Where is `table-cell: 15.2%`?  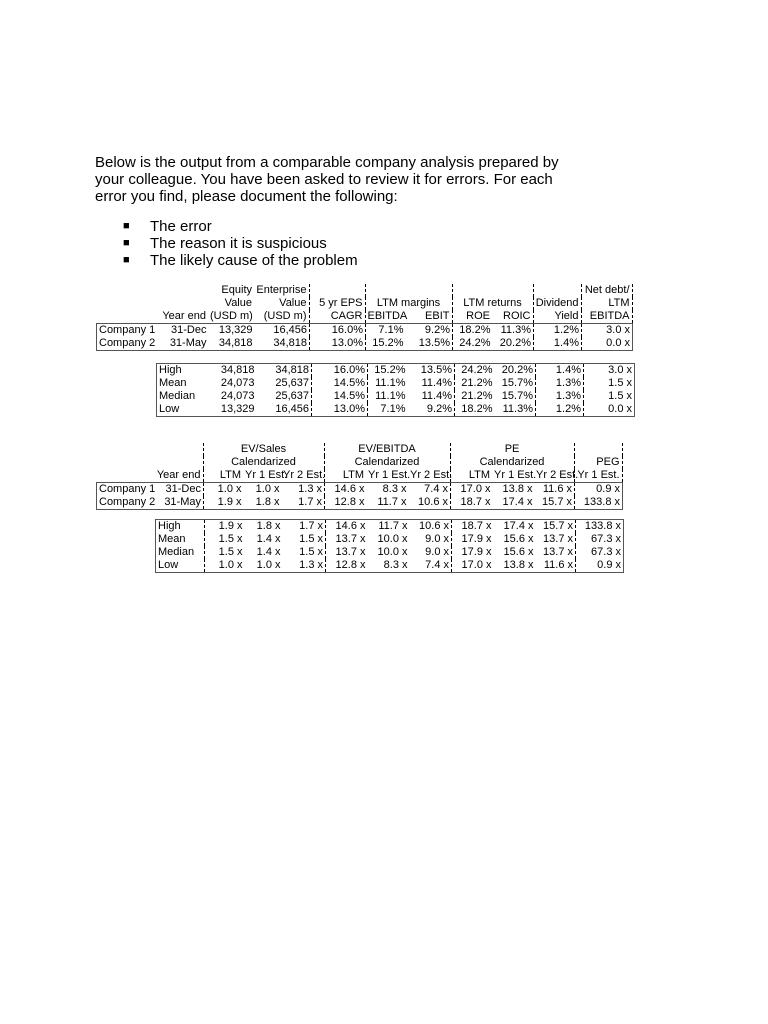 table-cell: 15.2% is located at coordinates (385, 344).